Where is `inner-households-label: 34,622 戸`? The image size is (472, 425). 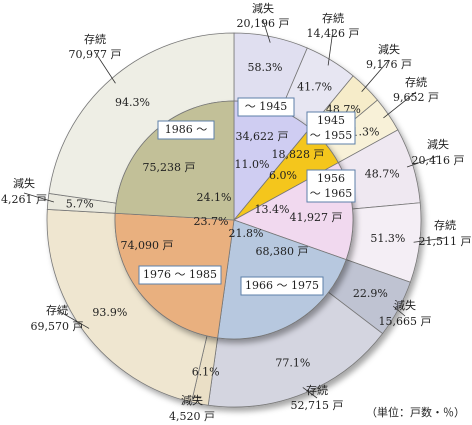 inner-households-label: 34,622 戸 is located at coordinates (262, 136).